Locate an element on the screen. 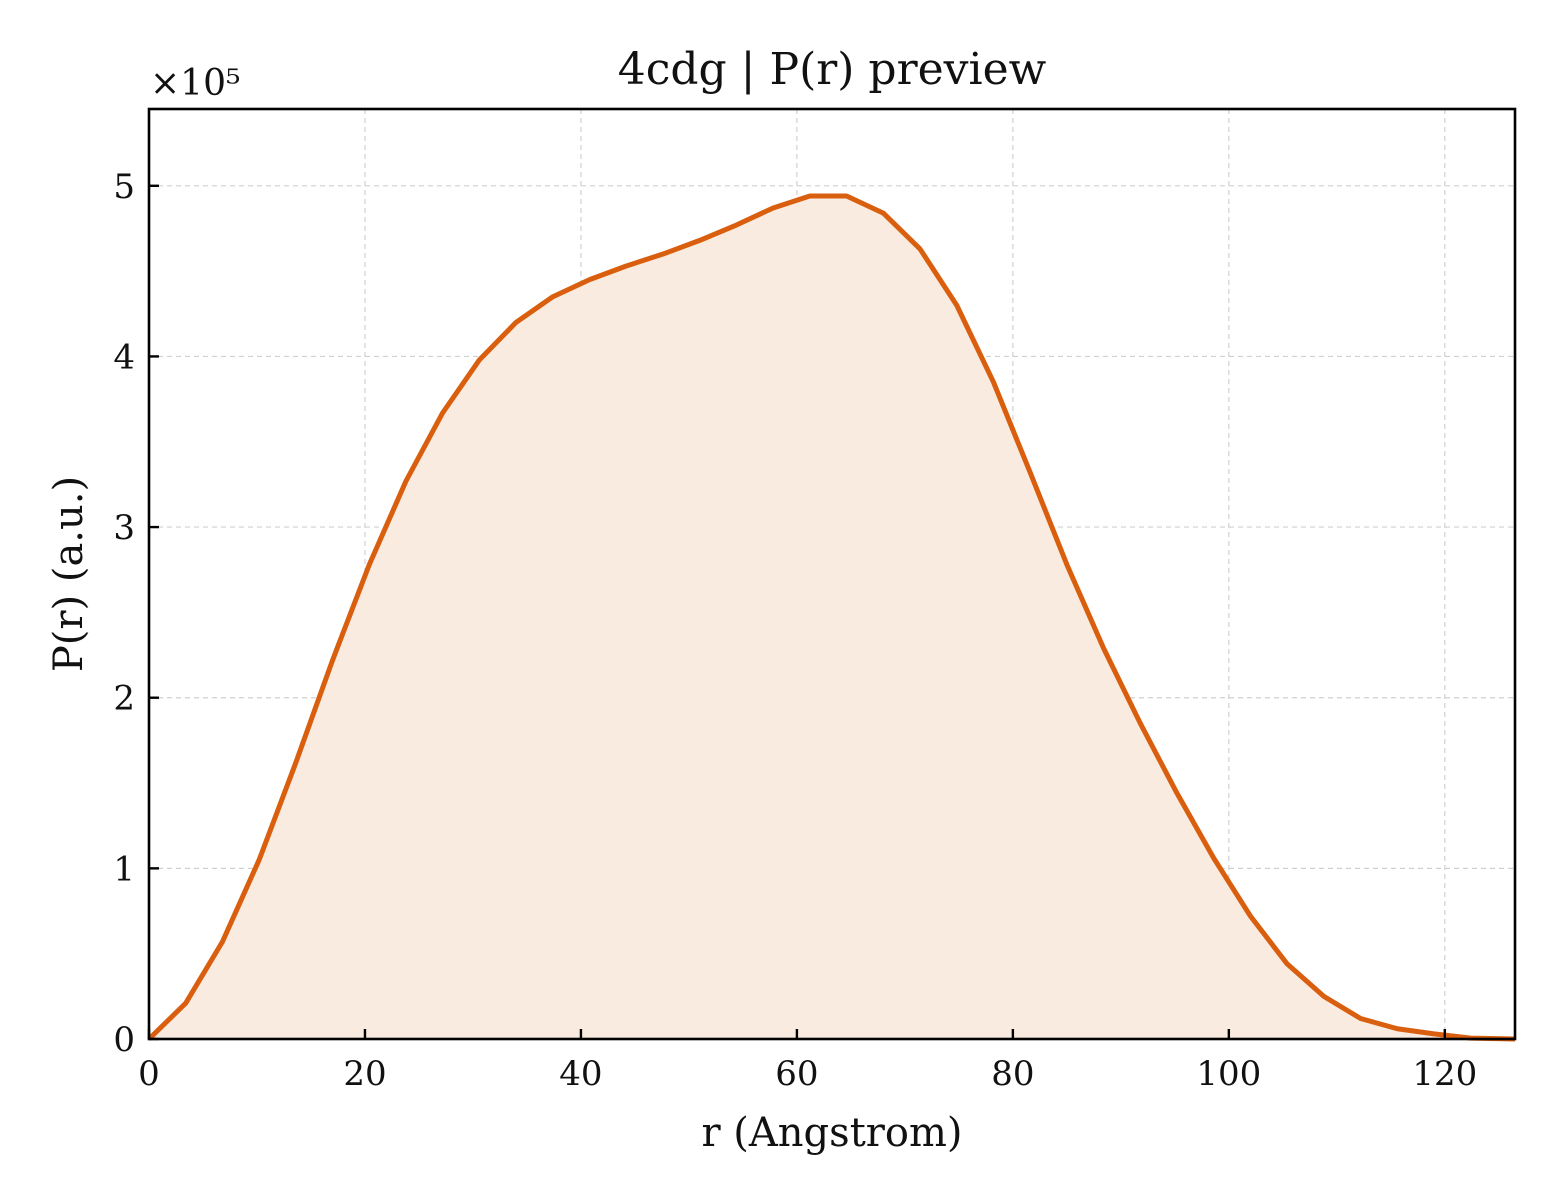  x-tick-label: 80 is located at coordinates (1012, 1074).